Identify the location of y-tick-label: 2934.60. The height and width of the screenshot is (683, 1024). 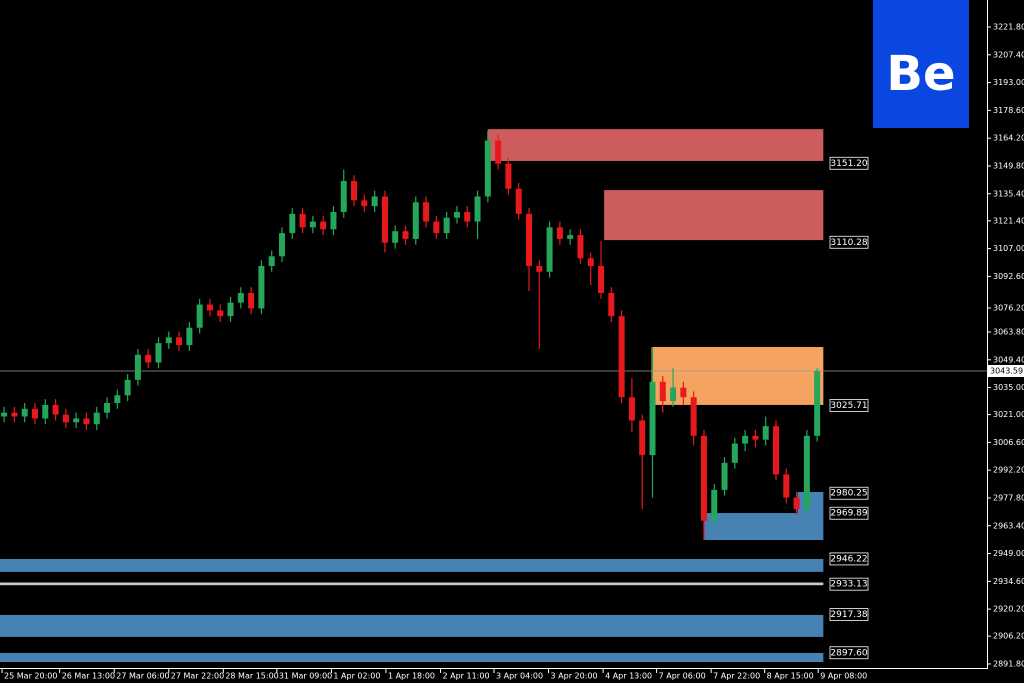
(1008, 581).